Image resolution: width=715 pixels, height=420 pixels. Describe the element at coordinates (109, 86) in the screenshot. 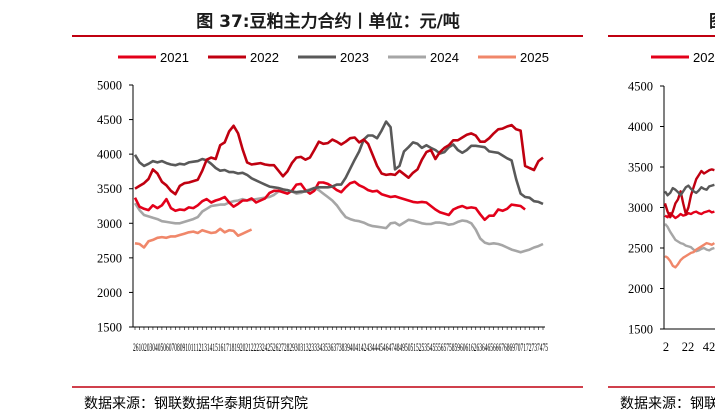

I see `y-tick-label: 5000` at that location.